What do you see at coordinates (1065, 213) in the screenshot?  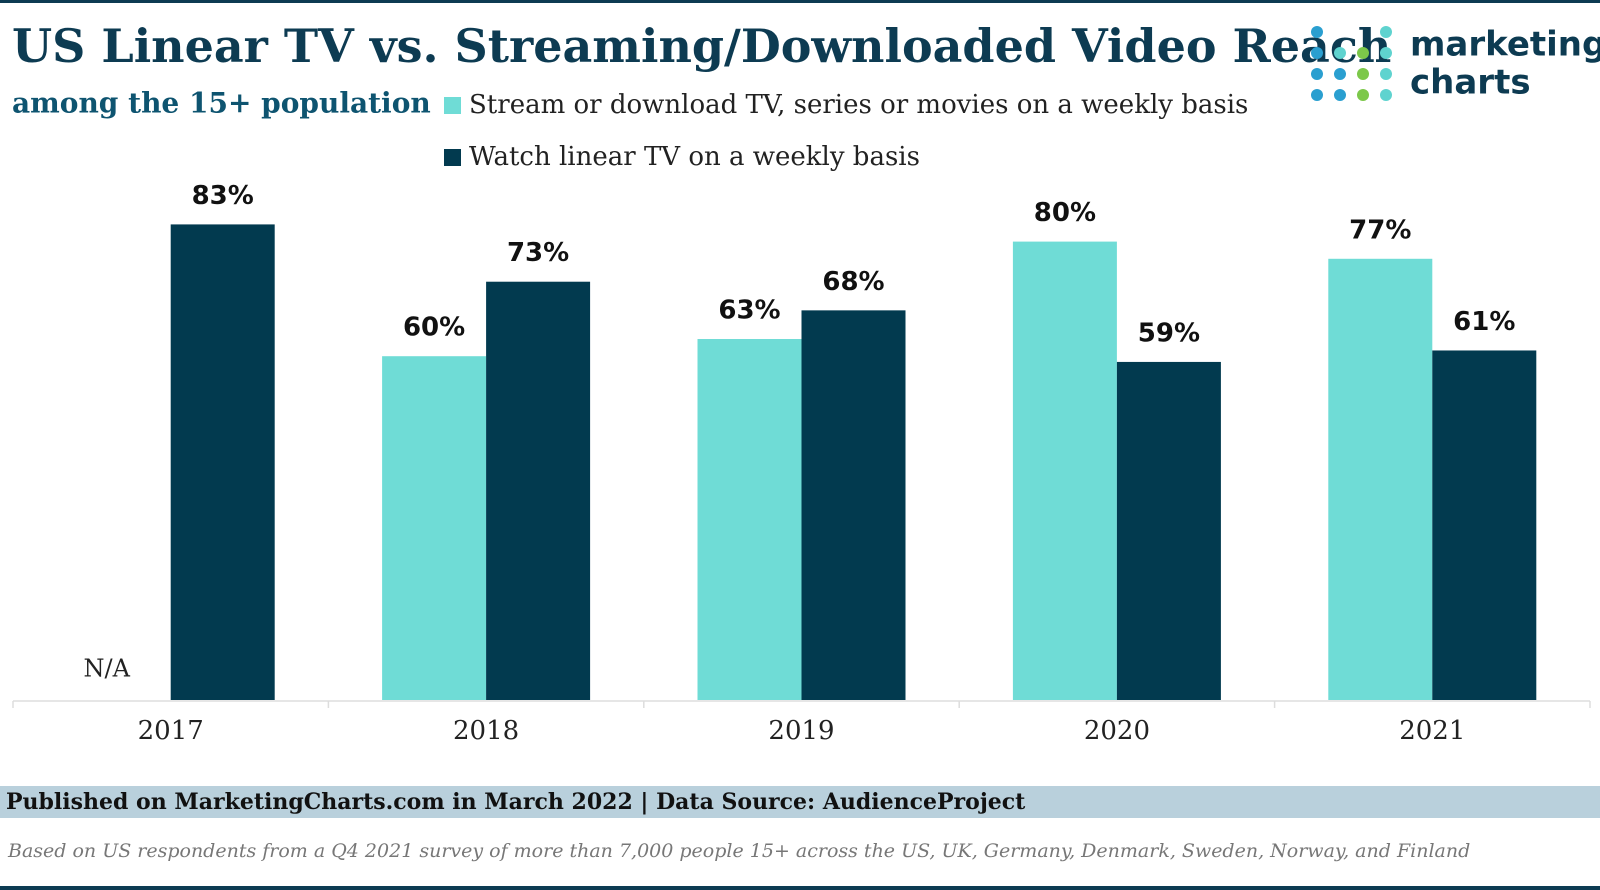 I see `value-label: 80%` at bounding box center [1065, 213].